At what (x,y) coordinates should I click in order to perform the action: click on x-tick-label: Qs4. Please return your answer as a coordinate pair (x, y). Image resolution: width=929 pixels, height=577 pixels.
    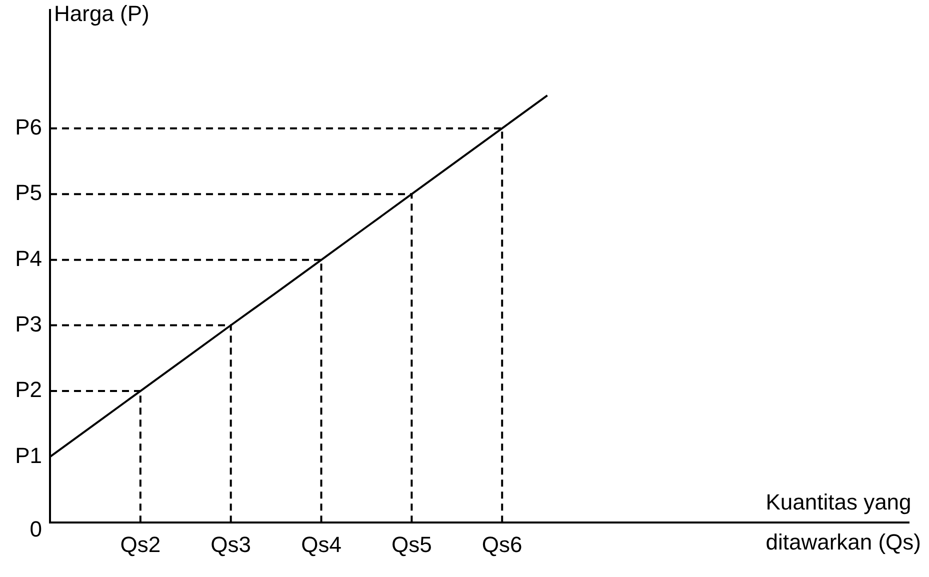
    Looking at the image, I should click on (321, 544).